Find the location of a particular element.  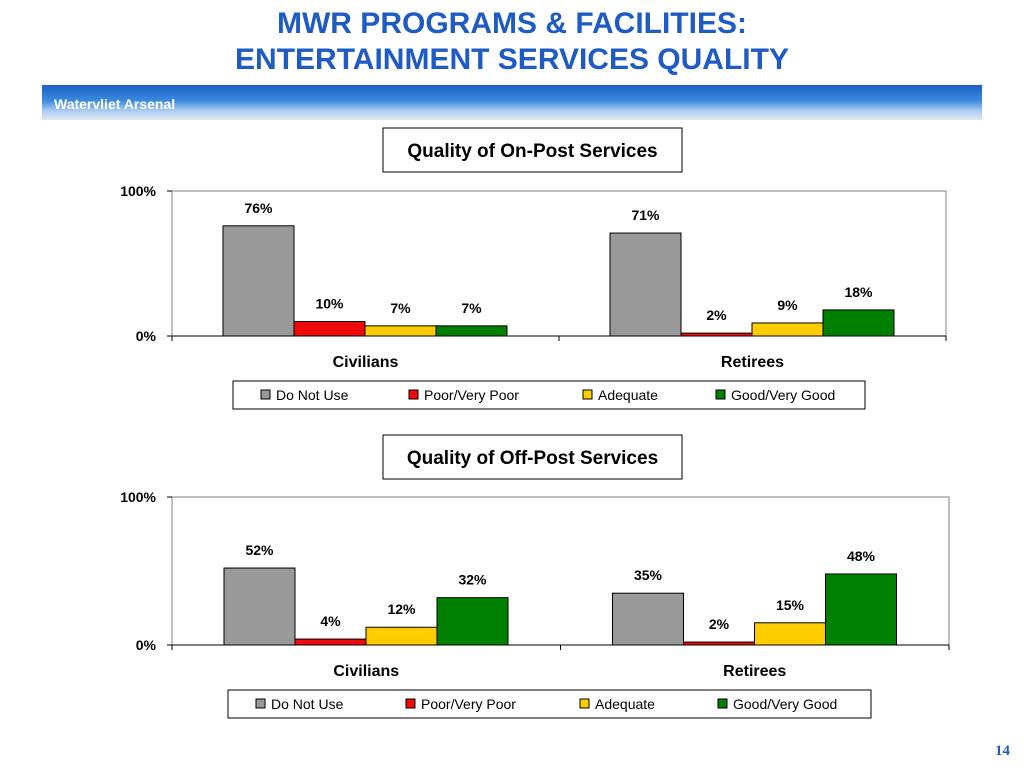

header-banner: Watervliet Arsenal is located at coordinates (512, 102).